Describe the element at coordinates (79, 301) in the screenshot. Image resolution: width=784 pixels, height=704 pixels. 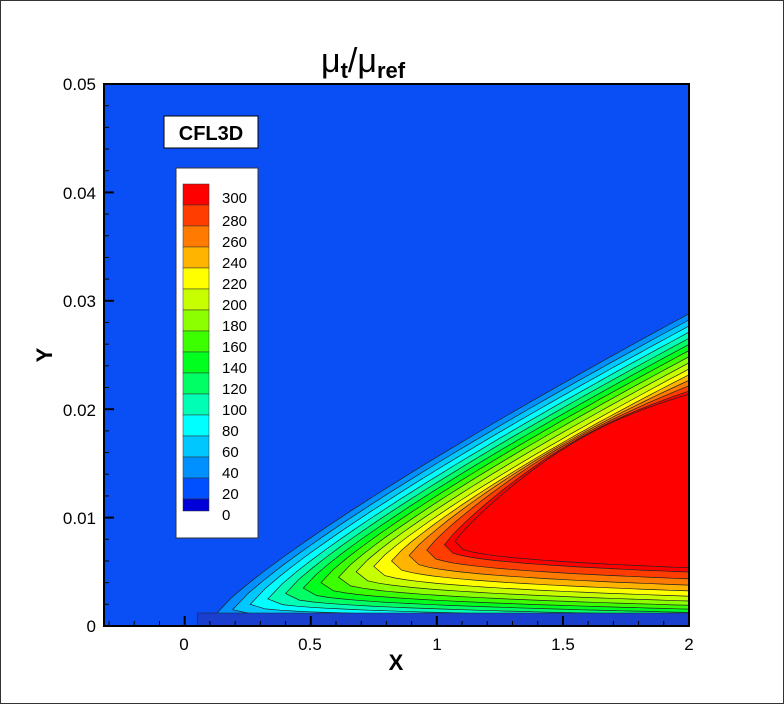
I see `svg-text: 0.03` at that location.